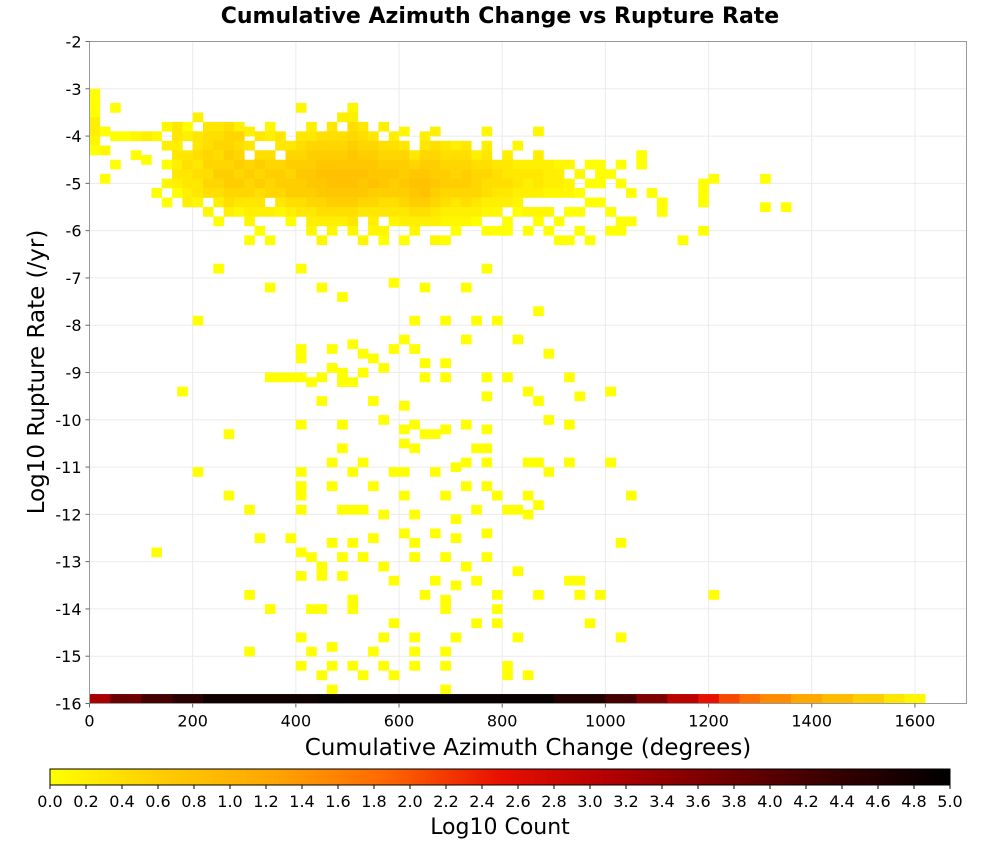 The image size is (1000, 850). What do you see at coordinates (68, 467) in the screenshot?
I see `y-tick-label: -11` at bounding box center [68, 467].